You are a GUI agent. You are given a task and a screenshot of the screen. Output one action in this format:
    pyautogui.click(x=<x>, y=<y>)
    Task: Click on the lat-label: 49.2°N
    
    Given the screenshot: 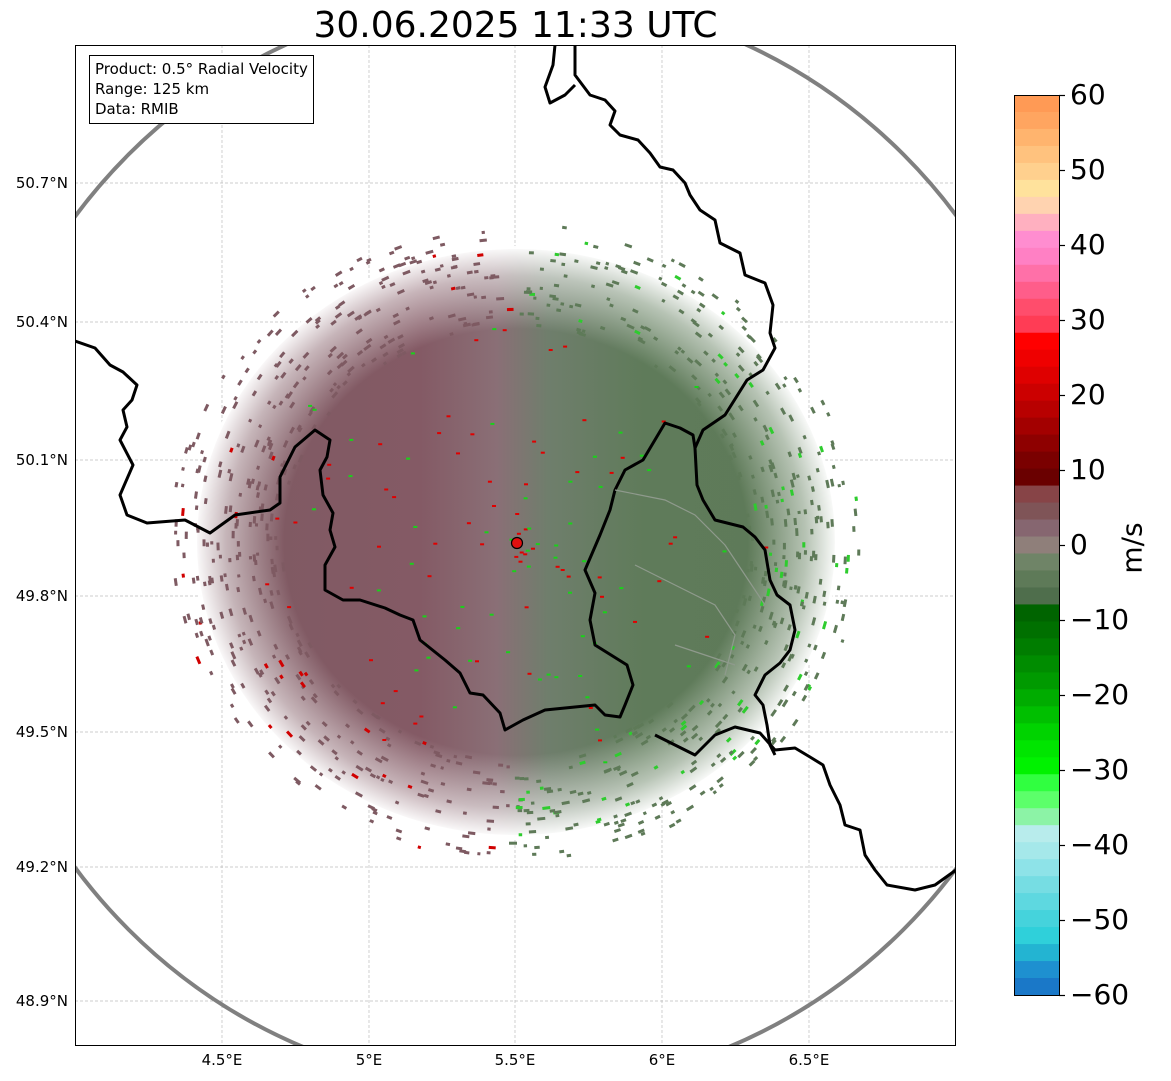 What is the action you would take?
    pyautogui.click(x=41, y=867)
    